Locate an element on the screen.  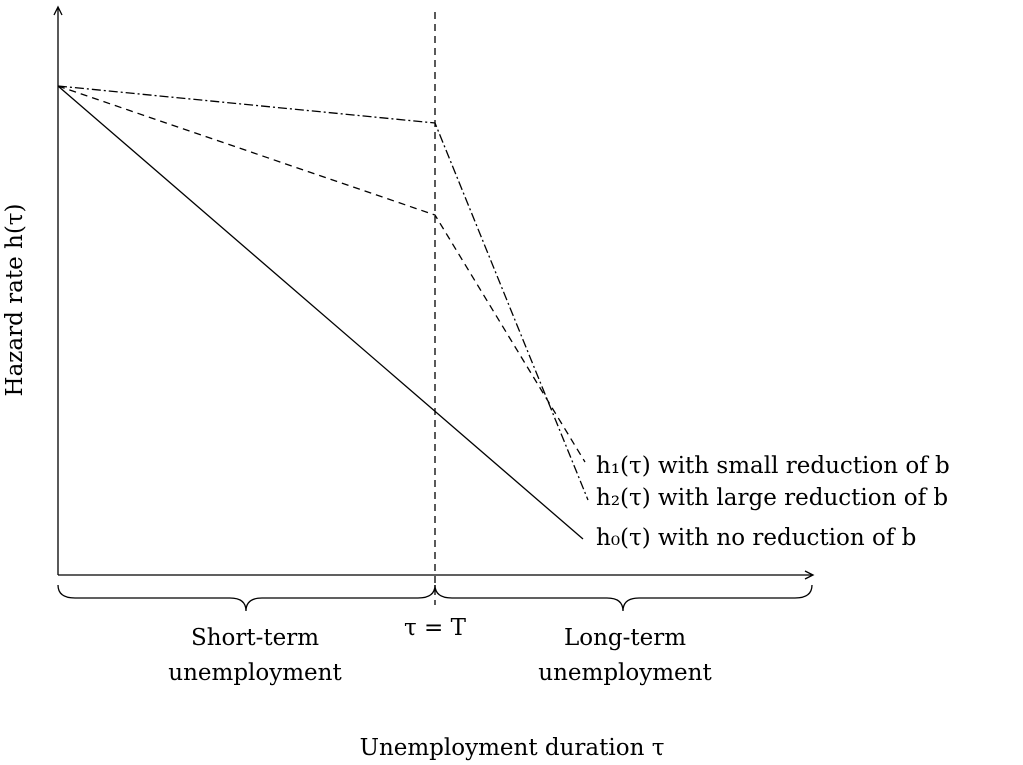
x-axis-arrow is located at coordinates (809, 575).